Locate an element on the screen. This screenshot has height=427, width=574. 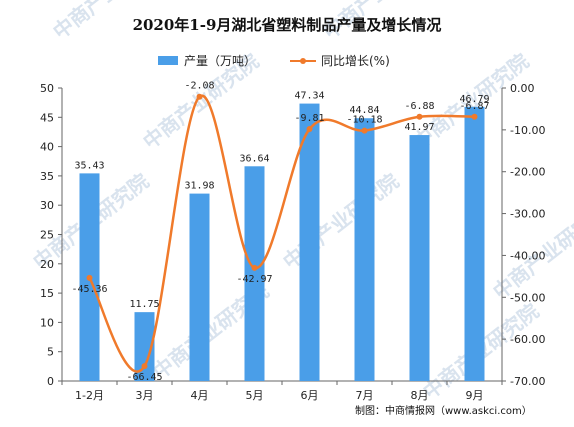
left-tick-label: 25 is located at coordinates (47, 235).